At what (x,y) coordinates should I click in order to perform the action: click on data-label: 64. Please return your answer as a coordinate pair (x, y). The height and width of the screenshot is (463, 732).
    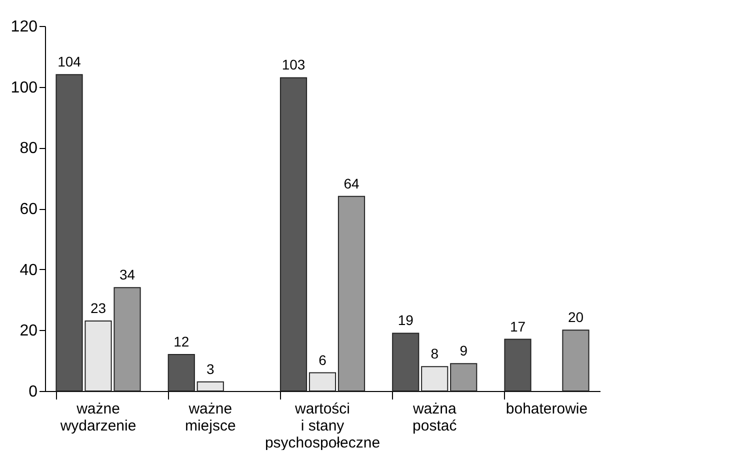
    Looking at the image, I should click on (352, 183).